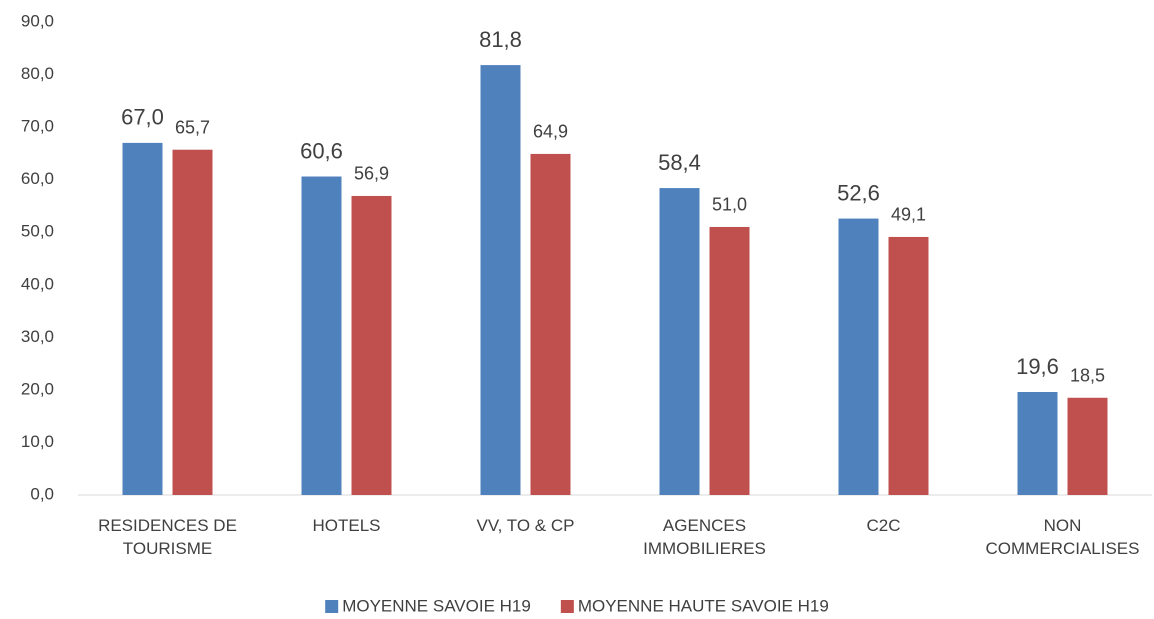 Image resolution: width=1154 pixels, height=619 pixels. What do you see at coordinates (436, 605) in the screenshot?
I see `legend-label: MOYENNE SAVOIE H19` at bounding box center [436, 605].